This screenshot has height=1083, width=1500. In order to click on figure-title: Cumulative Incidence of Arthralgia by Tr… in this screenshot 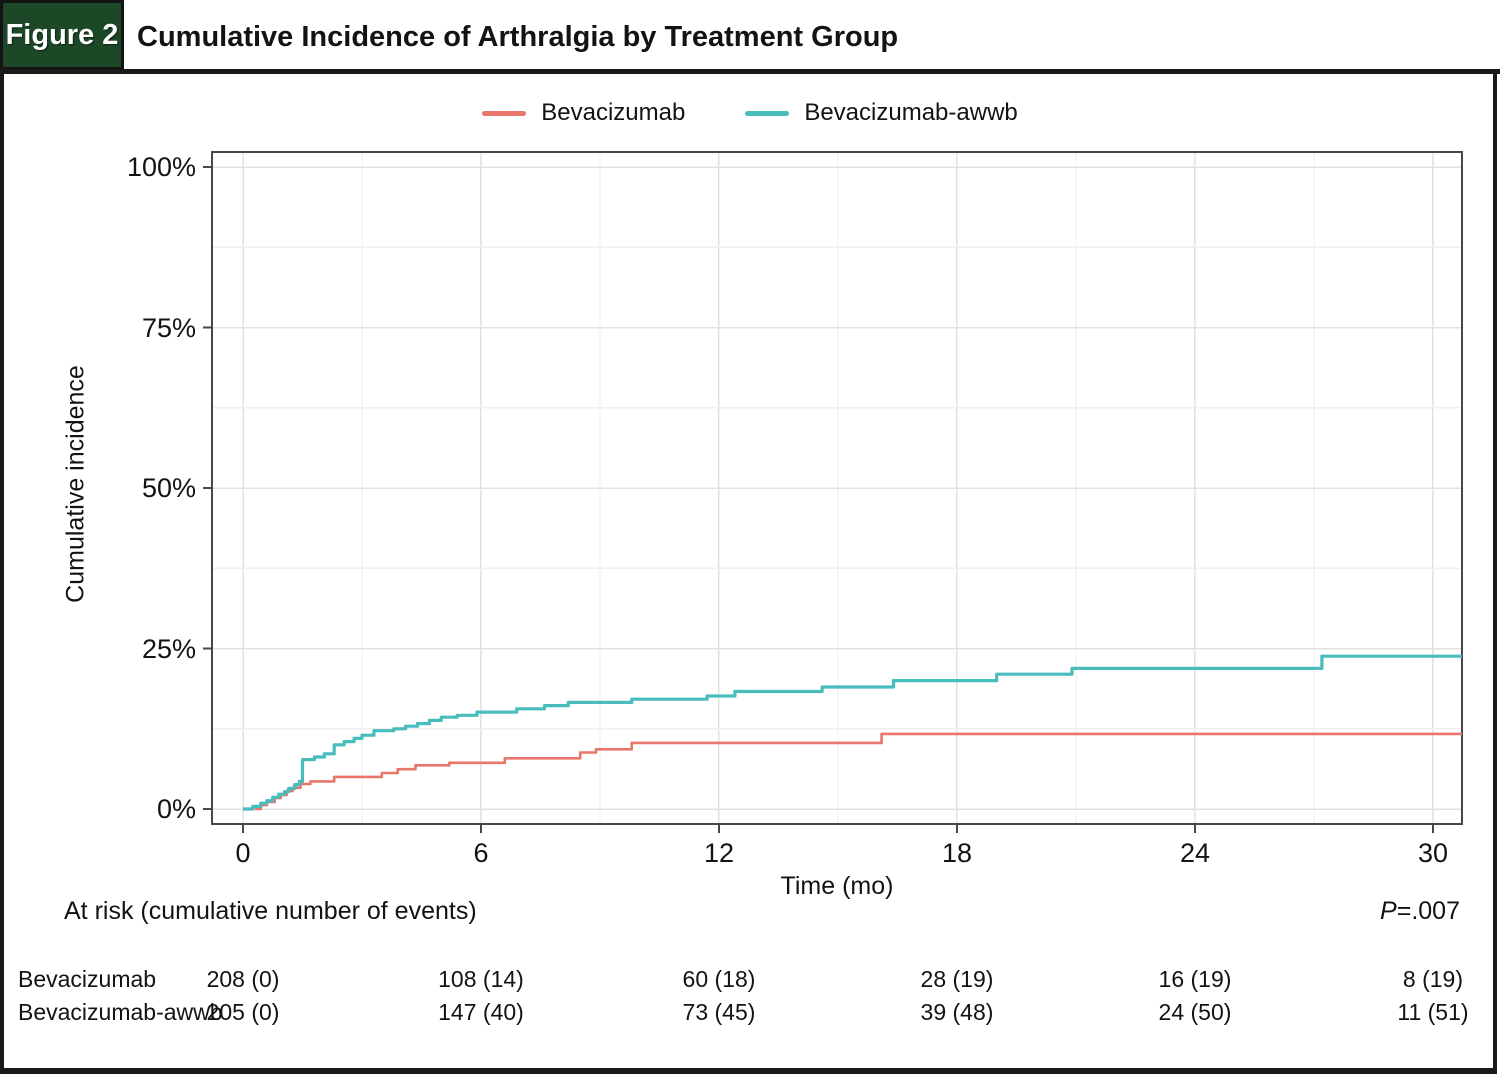, I will do `click(518, 37)`.